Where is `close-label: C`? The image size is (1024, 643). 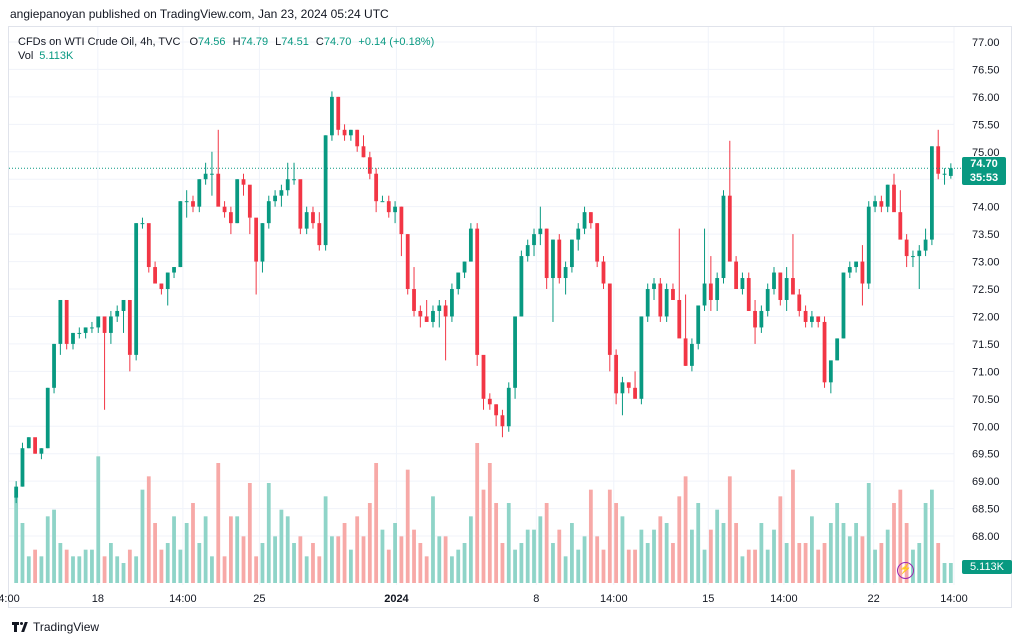
close-label: C is located at coordinates (319, 42).